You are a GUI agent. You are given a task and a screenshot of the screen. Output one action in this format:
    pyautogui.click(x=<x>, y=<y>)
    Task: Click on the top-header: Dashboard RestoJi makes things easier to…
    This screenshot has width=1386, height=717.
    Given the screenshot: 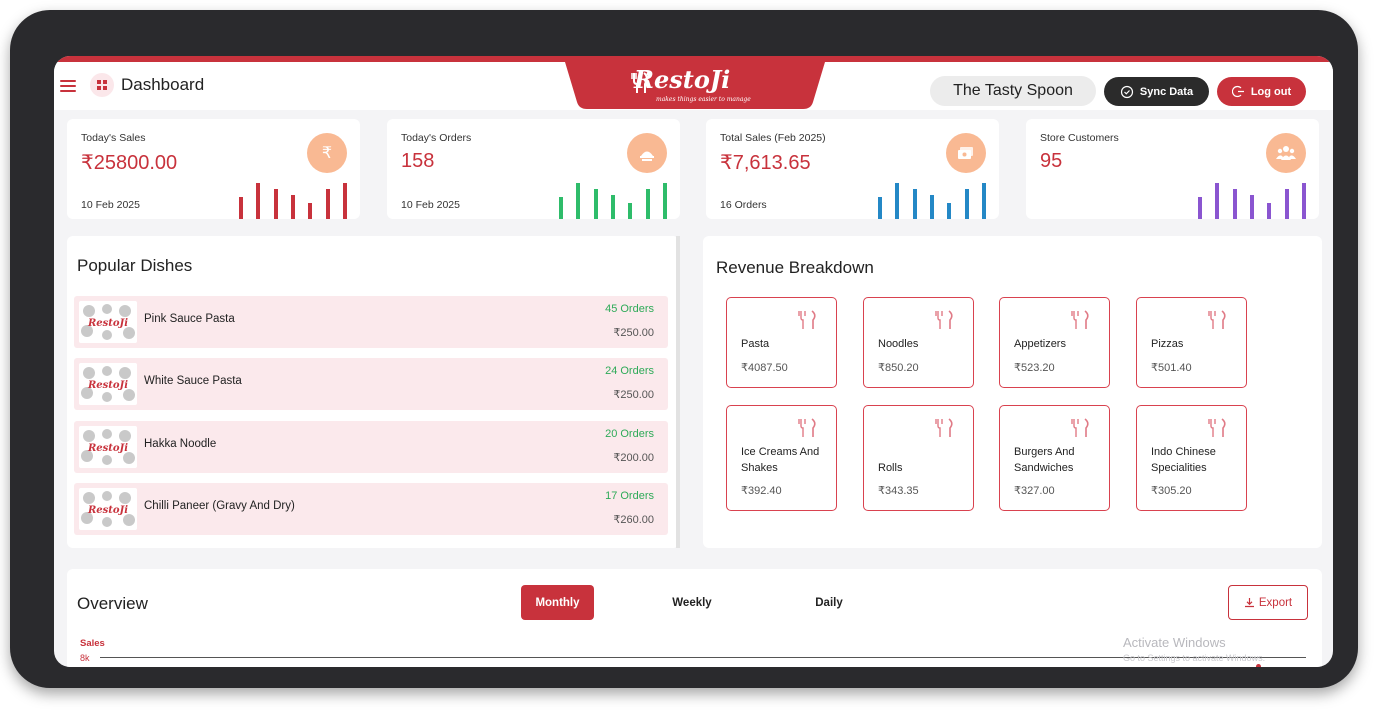 What is the action you would take?
    pyautogui.click(x=693, y=86)
    